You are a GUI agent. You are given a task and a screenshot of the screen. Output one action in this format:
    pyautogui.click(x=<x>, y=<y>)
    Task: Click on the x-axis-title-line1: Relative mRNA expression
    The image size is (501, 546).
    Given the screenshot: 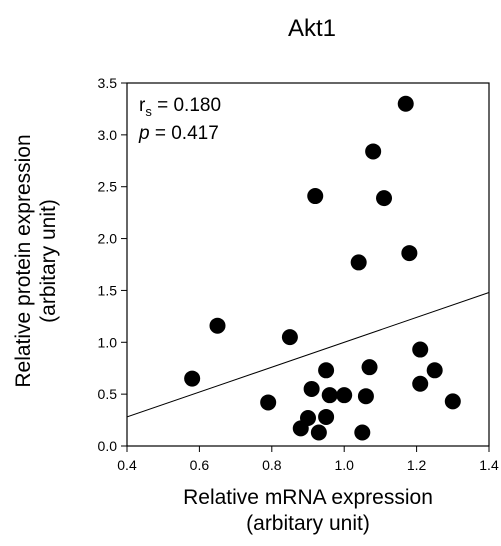 What is the action you would take?
    pyautogui.click(x=308, y=497)
    